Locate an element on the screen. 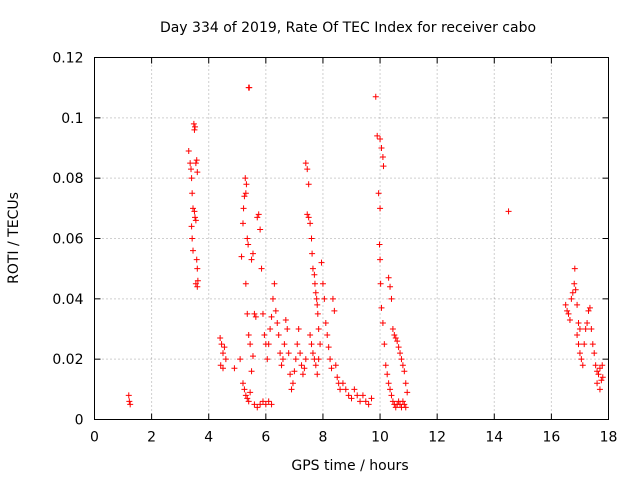 The width and height of the screenshot is (640, 480). y-tick-label: 0.06 is located at coordinates (67, 240).